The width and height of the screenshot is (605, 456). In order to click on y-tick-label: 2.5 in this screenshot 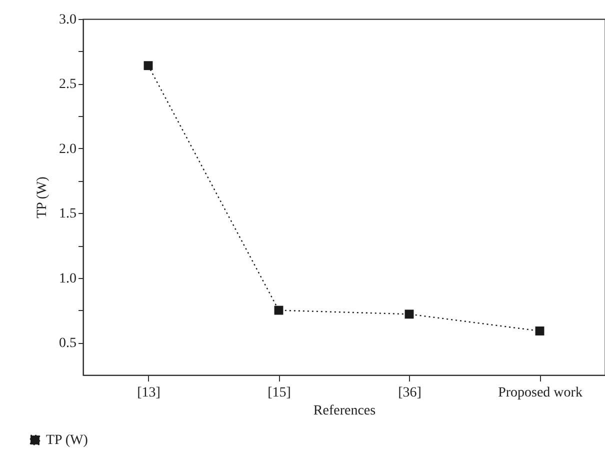, I will do `click(67, 84)`.